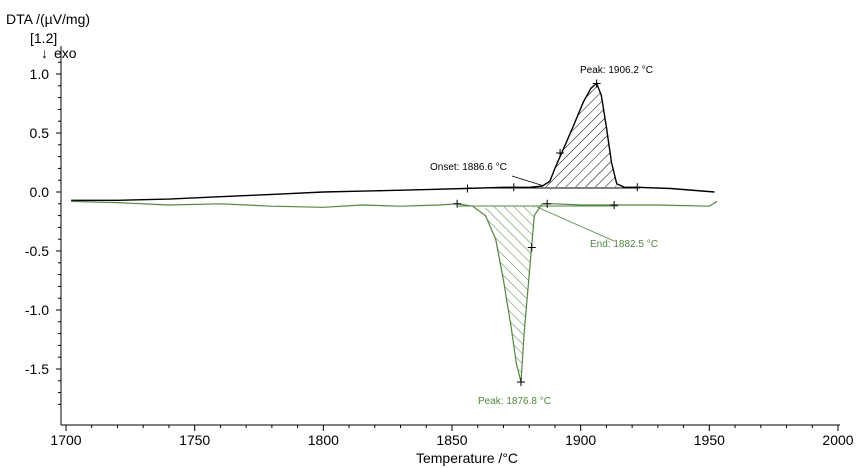  I want to click on y-ticks: 1.0 0.5 0.0 -0.5 -1.0 -1.5, so click(43, 233).